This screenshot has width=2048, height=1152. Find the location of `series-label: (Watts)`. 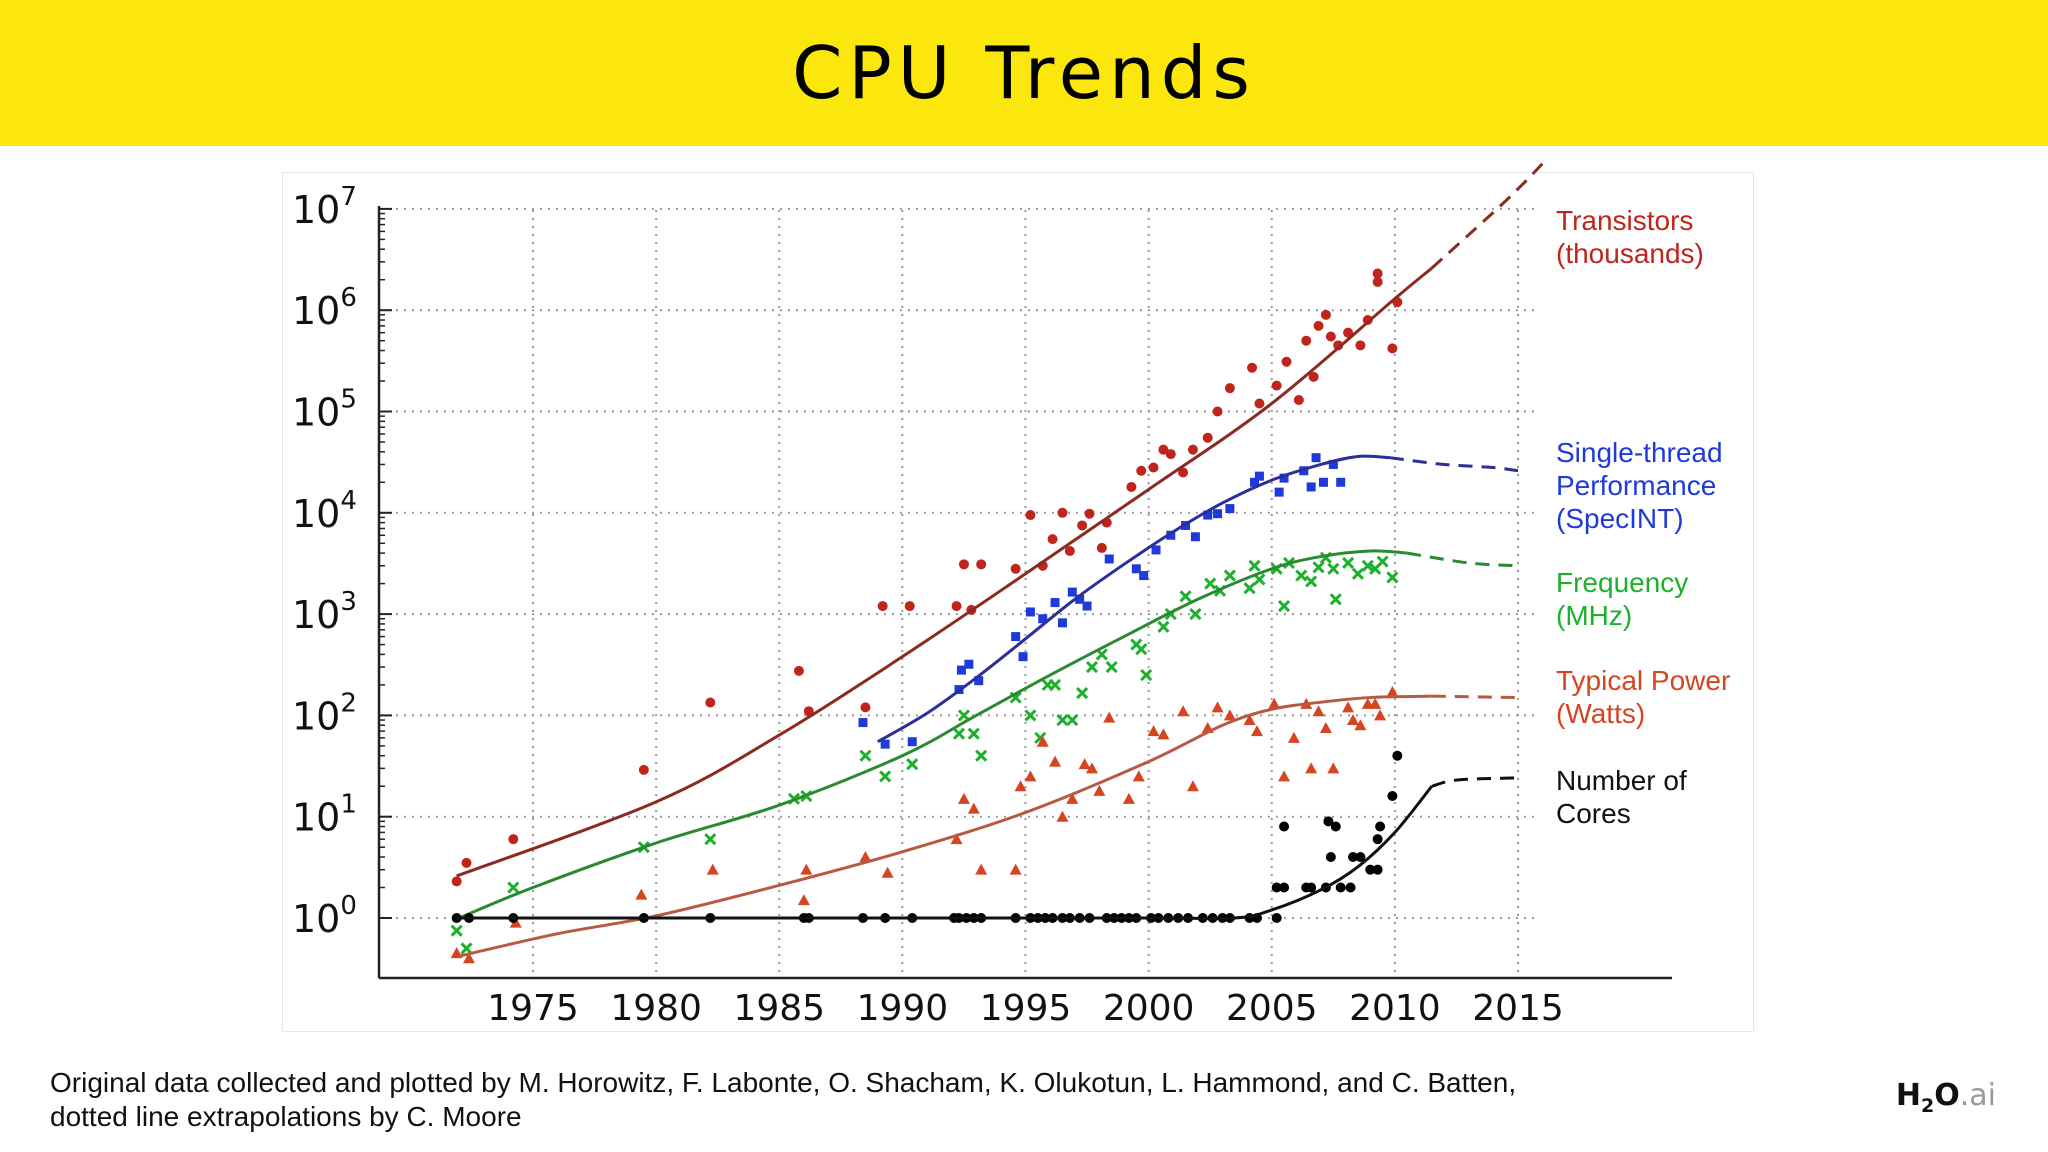

series-label: (Watts) is located at coordinates (1600, 713).